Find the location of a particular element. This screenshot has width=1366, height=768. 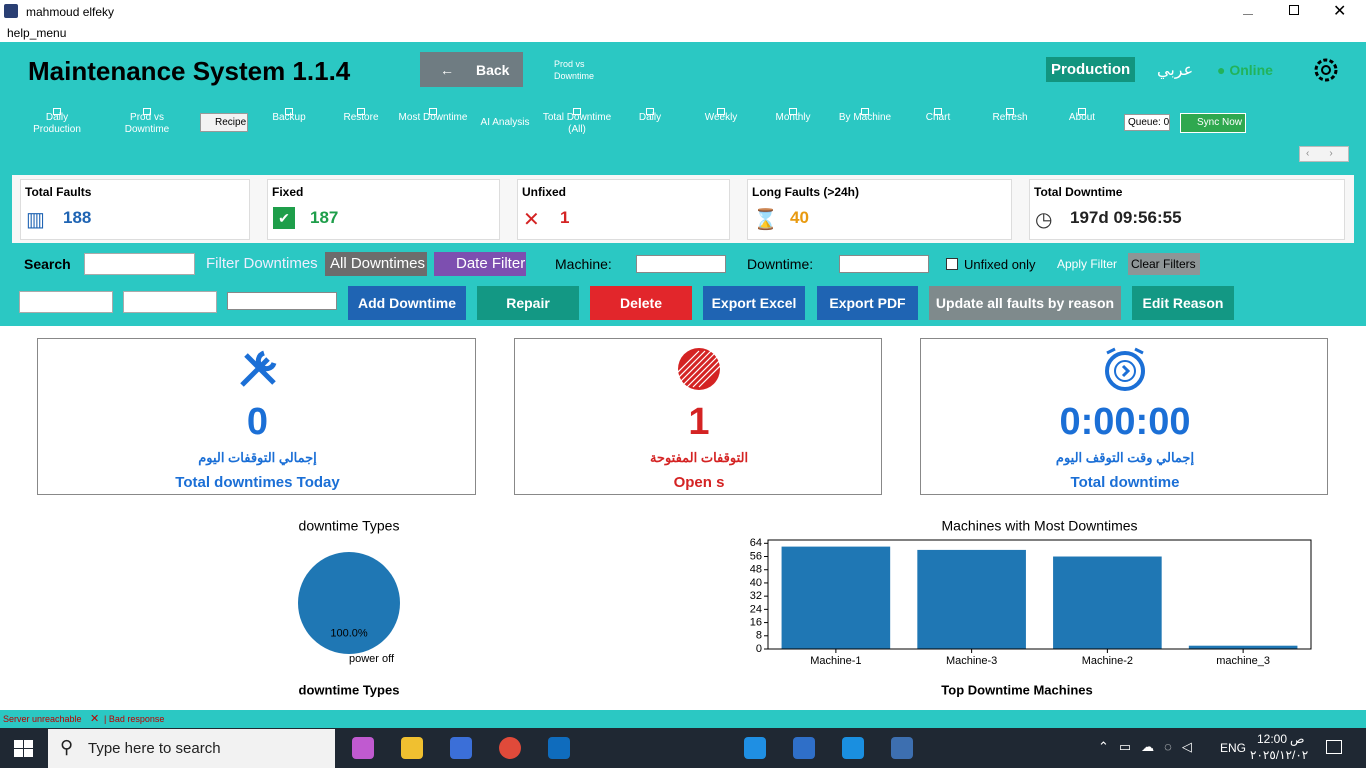

start-button is located at coordinates (24, 749).